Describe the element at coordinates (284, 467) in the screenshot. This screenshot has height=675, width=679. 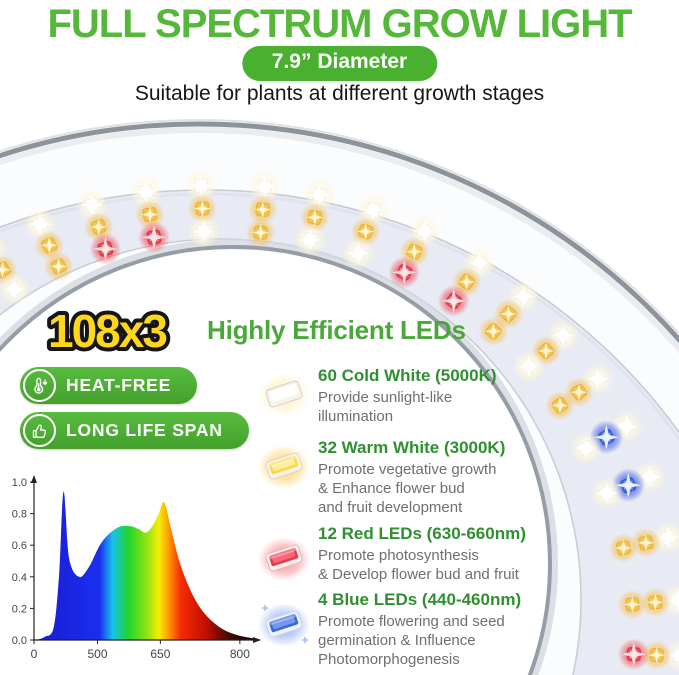
I see `warm-white-chip-icon` at that location.